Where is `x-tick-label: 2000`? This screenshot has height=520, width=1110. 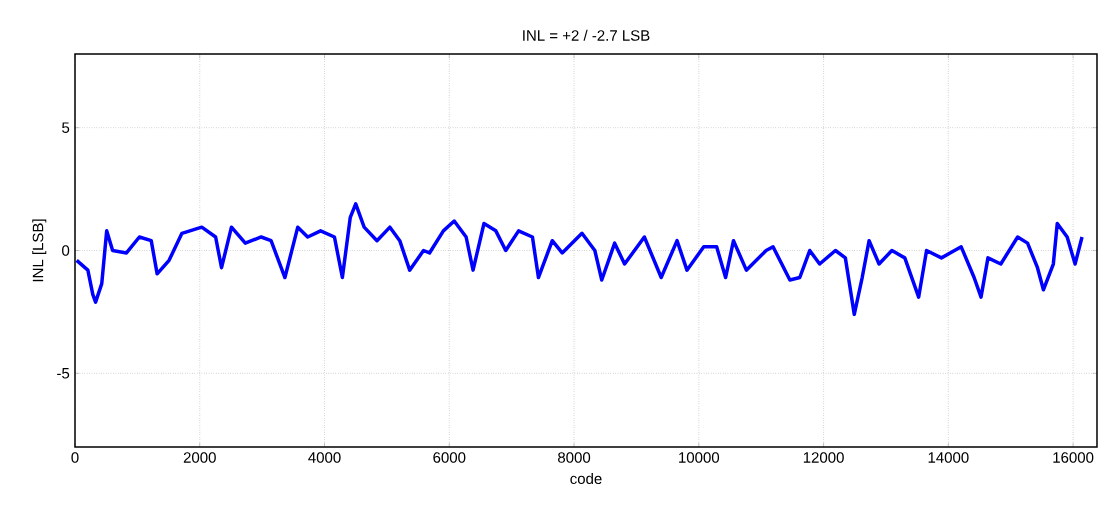 x-tick-label: 2000 is located at coordinates (199, 457).